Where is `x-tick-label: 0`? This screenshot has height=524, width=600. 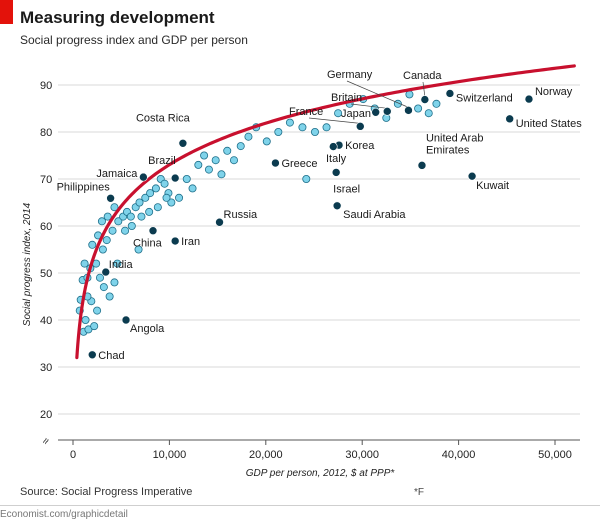 x-tick-label: 0 is located at coordinates (73, 455).